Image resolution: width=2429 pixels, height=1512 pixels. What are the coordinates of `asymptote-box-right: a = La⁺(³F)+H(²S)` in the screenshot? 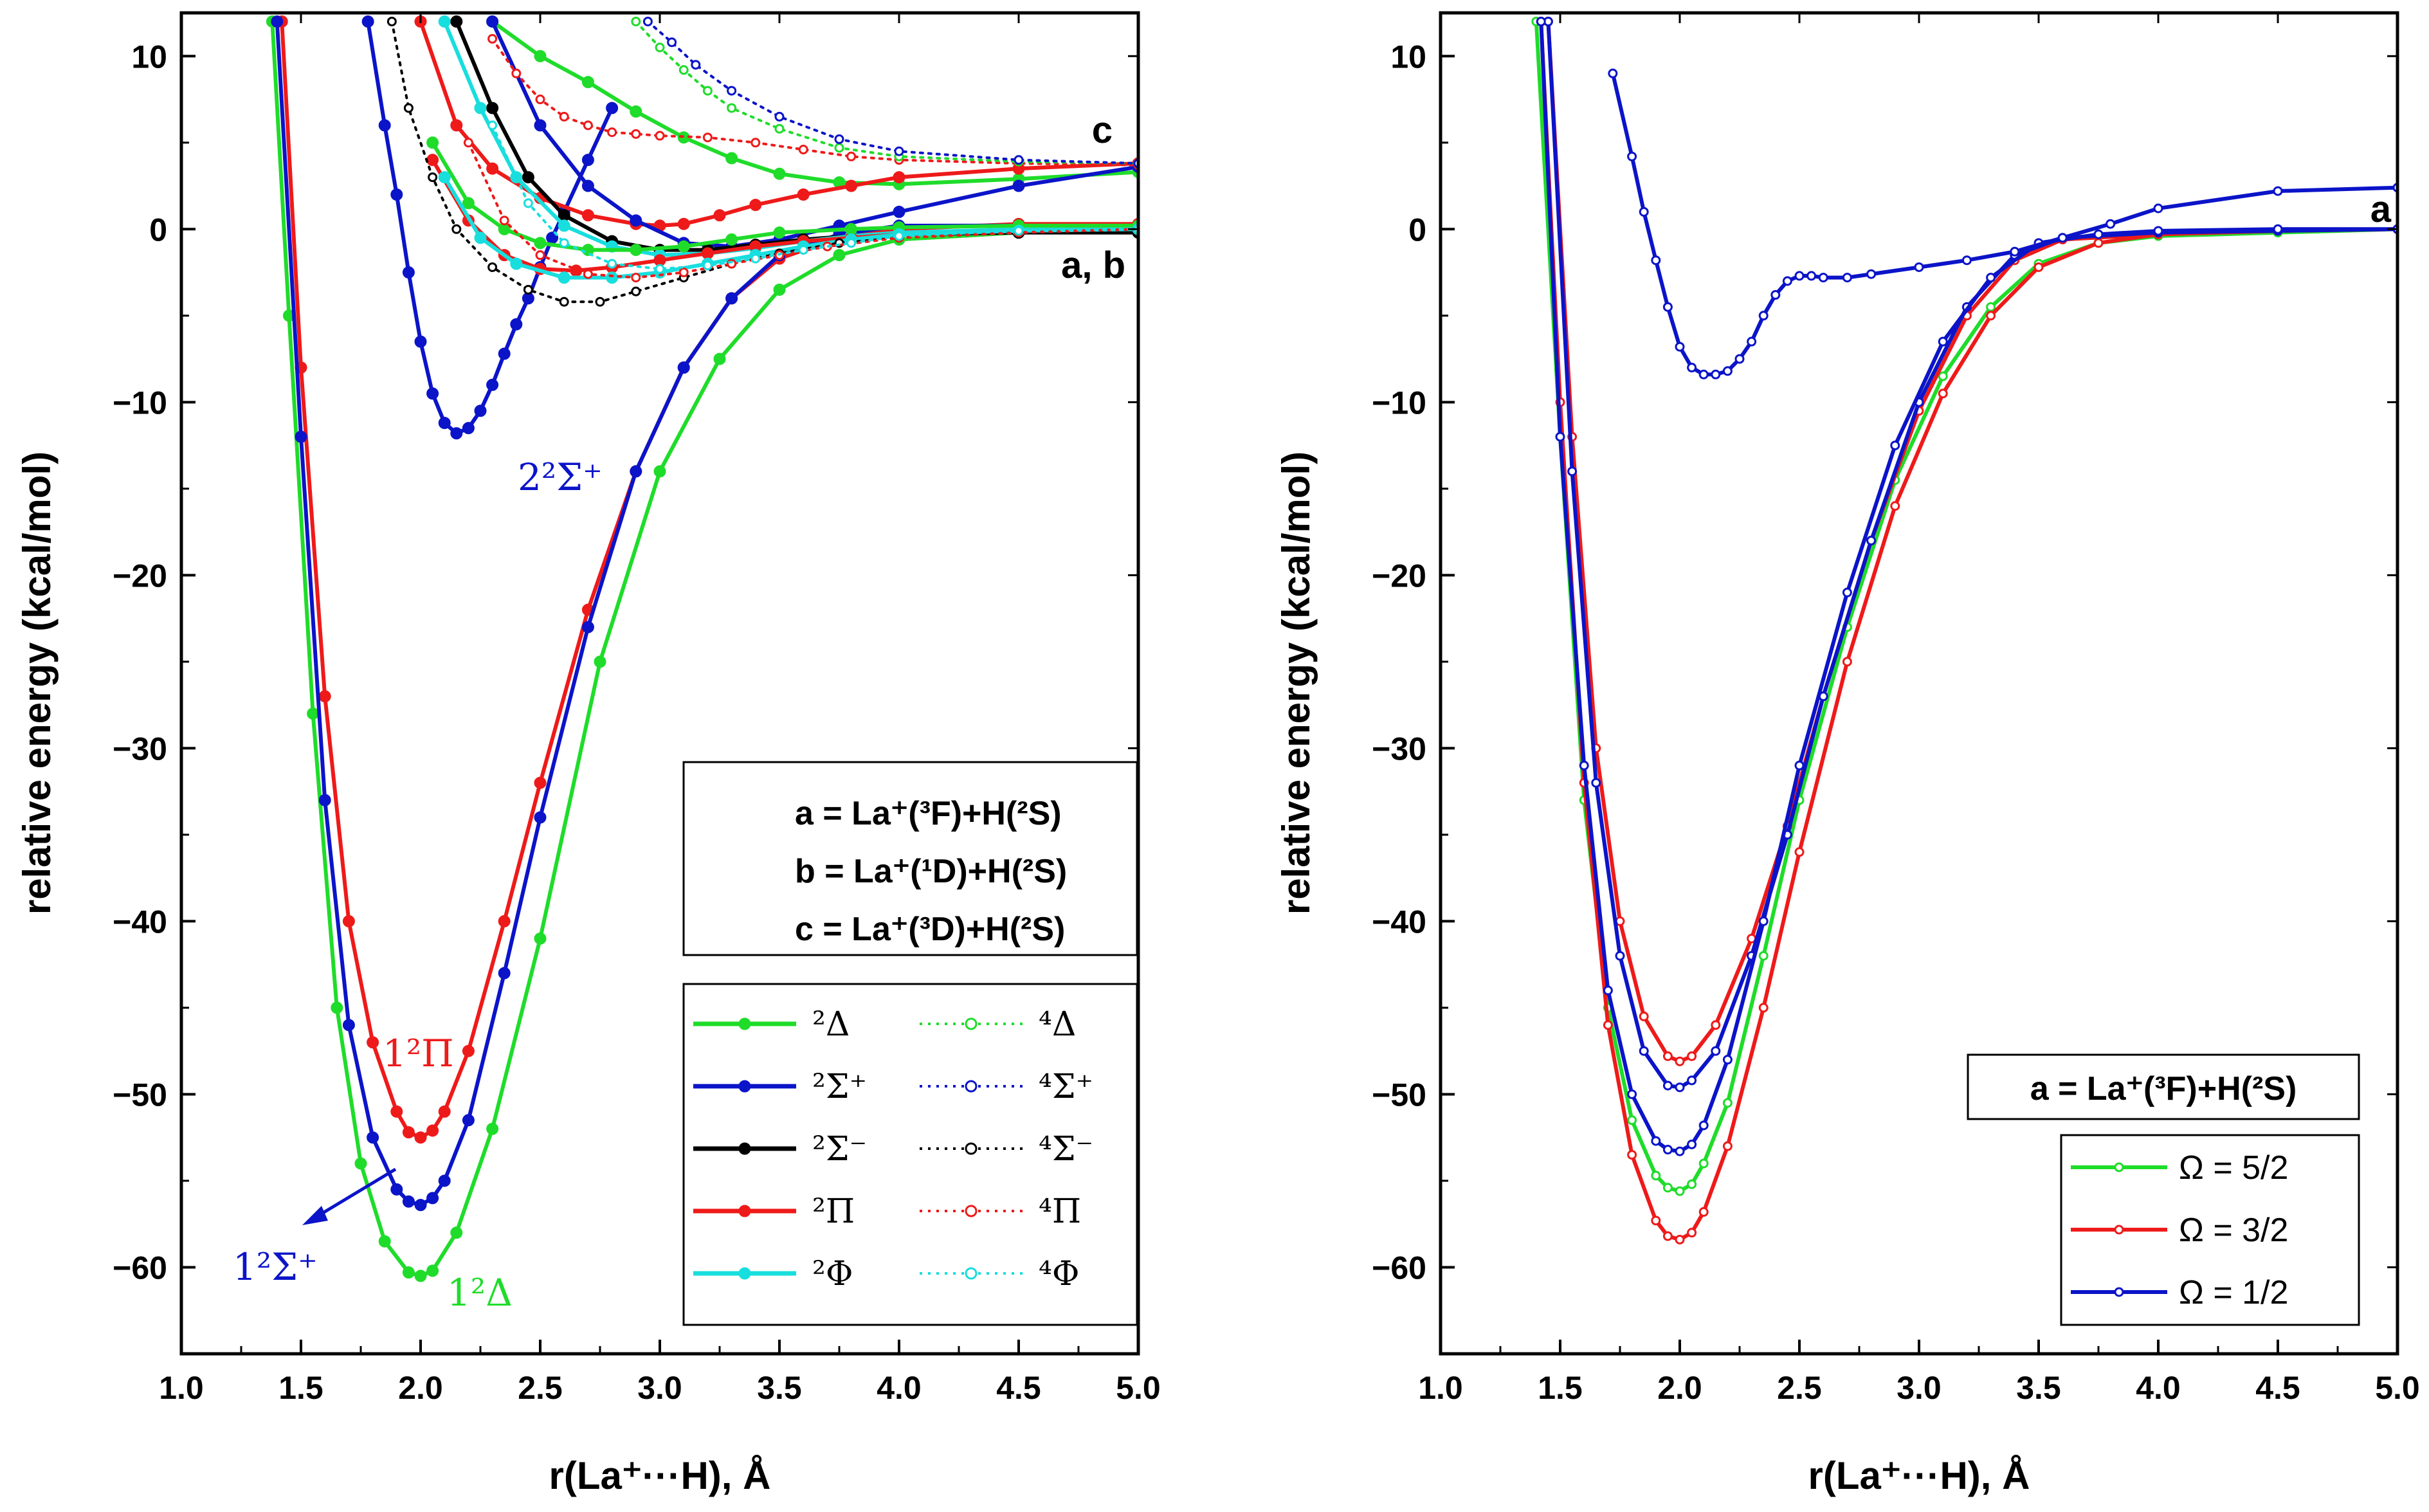 It's located at (2163, 1086).